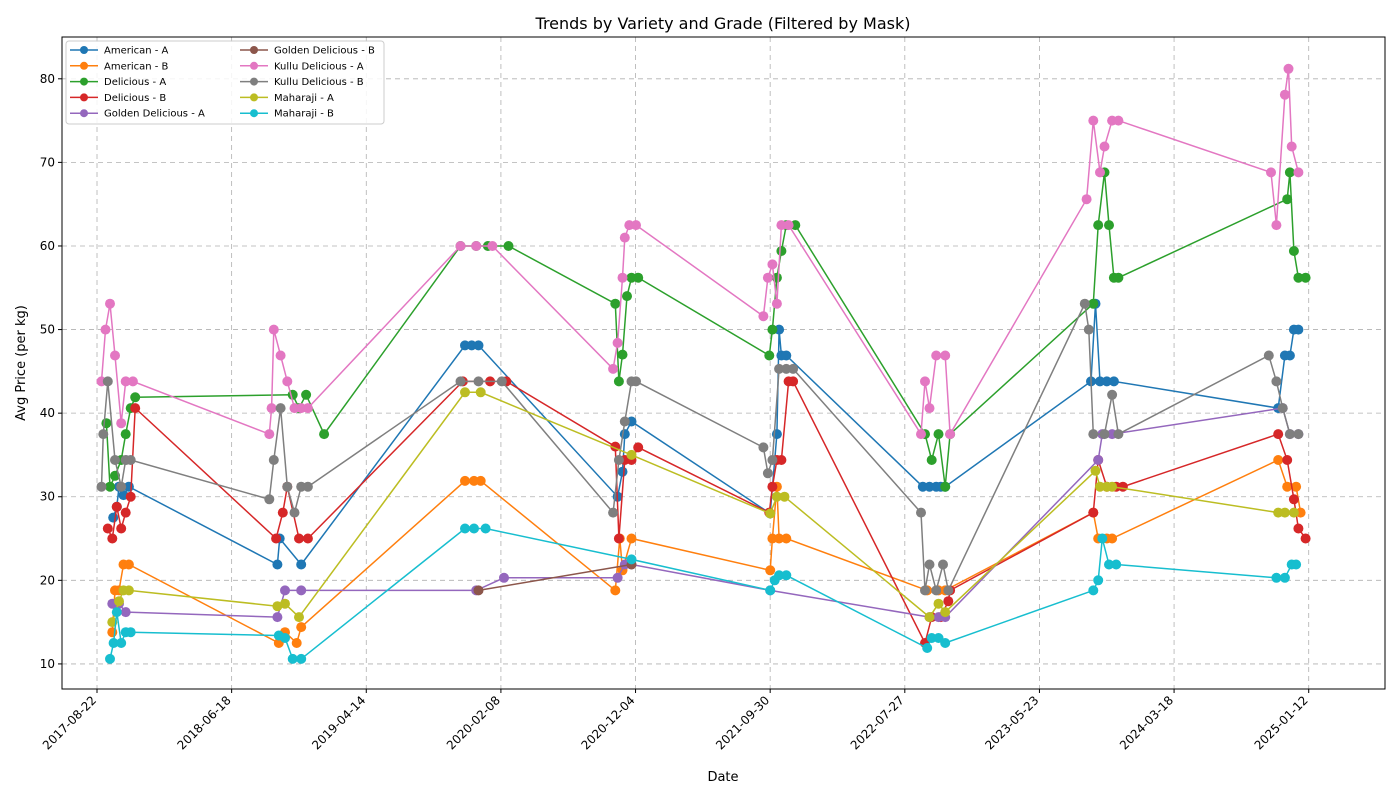 Image resolution: width=1400 pixels, height=800 pixels. What do you see at coordinates (21, 363) in the screenshot?
I see `y-axis-label: Avg Price (per kg)` at bounding box center [21, 363].